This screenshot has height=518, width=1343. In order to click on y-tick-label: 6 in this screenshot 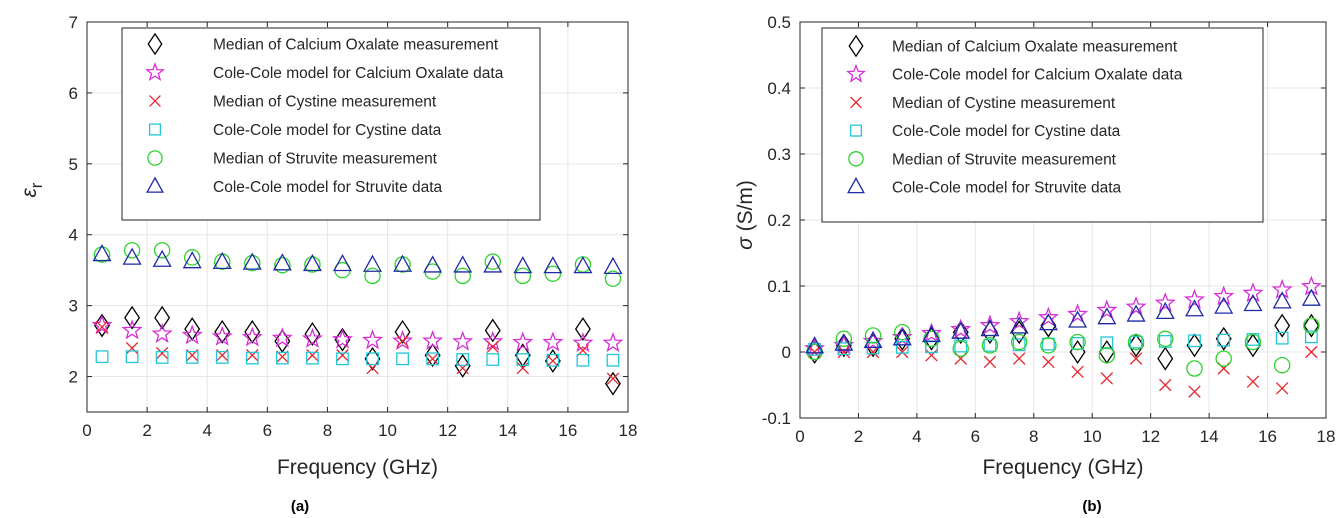, I will do `click(73, 93)`.